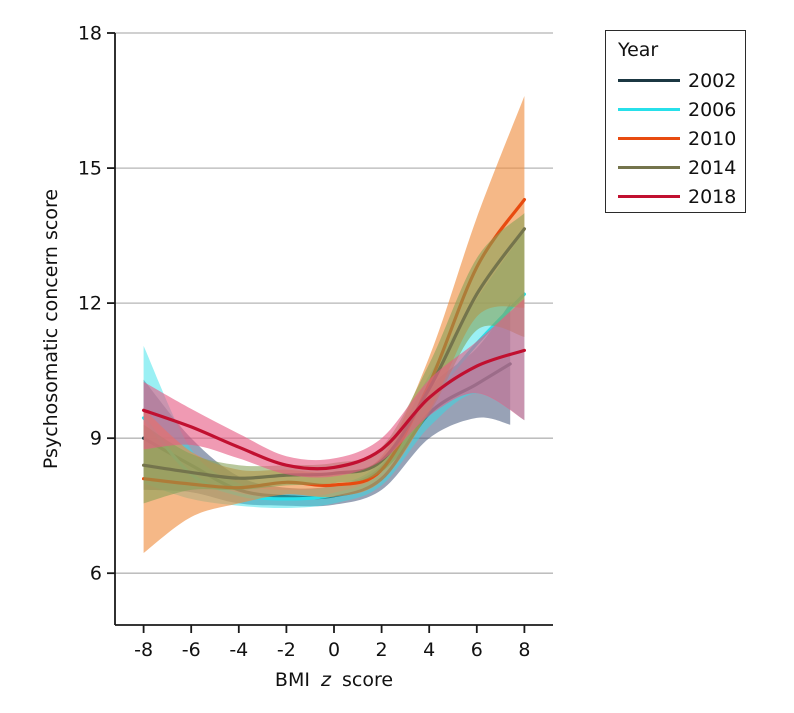 This screenshot has width=794, height=713. Describe the element at coordinates (143, 650) in the screenshot. I see `x-tick-label: -8` at that location.